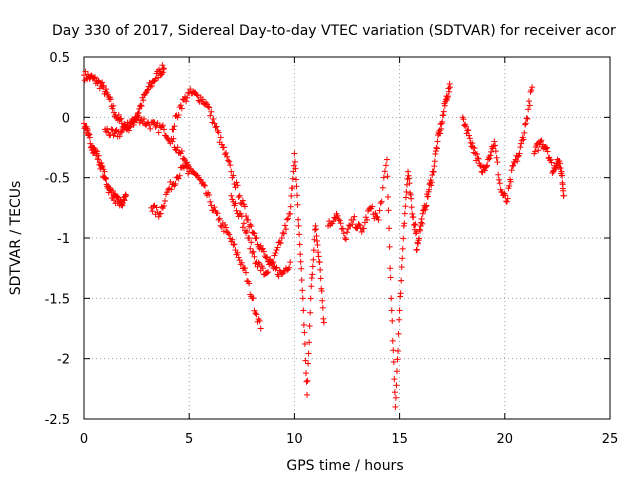 The width and height of the screenshot is (640, 480). Describe the element at coordinates (189, 439) in the screenshot. I see `x-tick-label: 5` at that location.